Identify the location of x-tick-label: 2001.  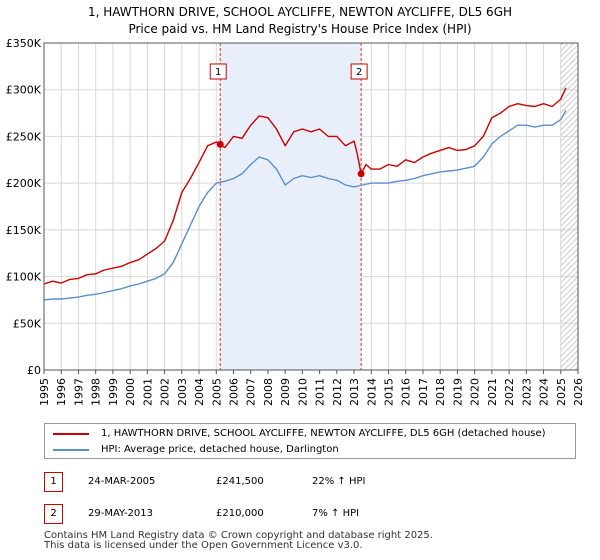
(147, 392).